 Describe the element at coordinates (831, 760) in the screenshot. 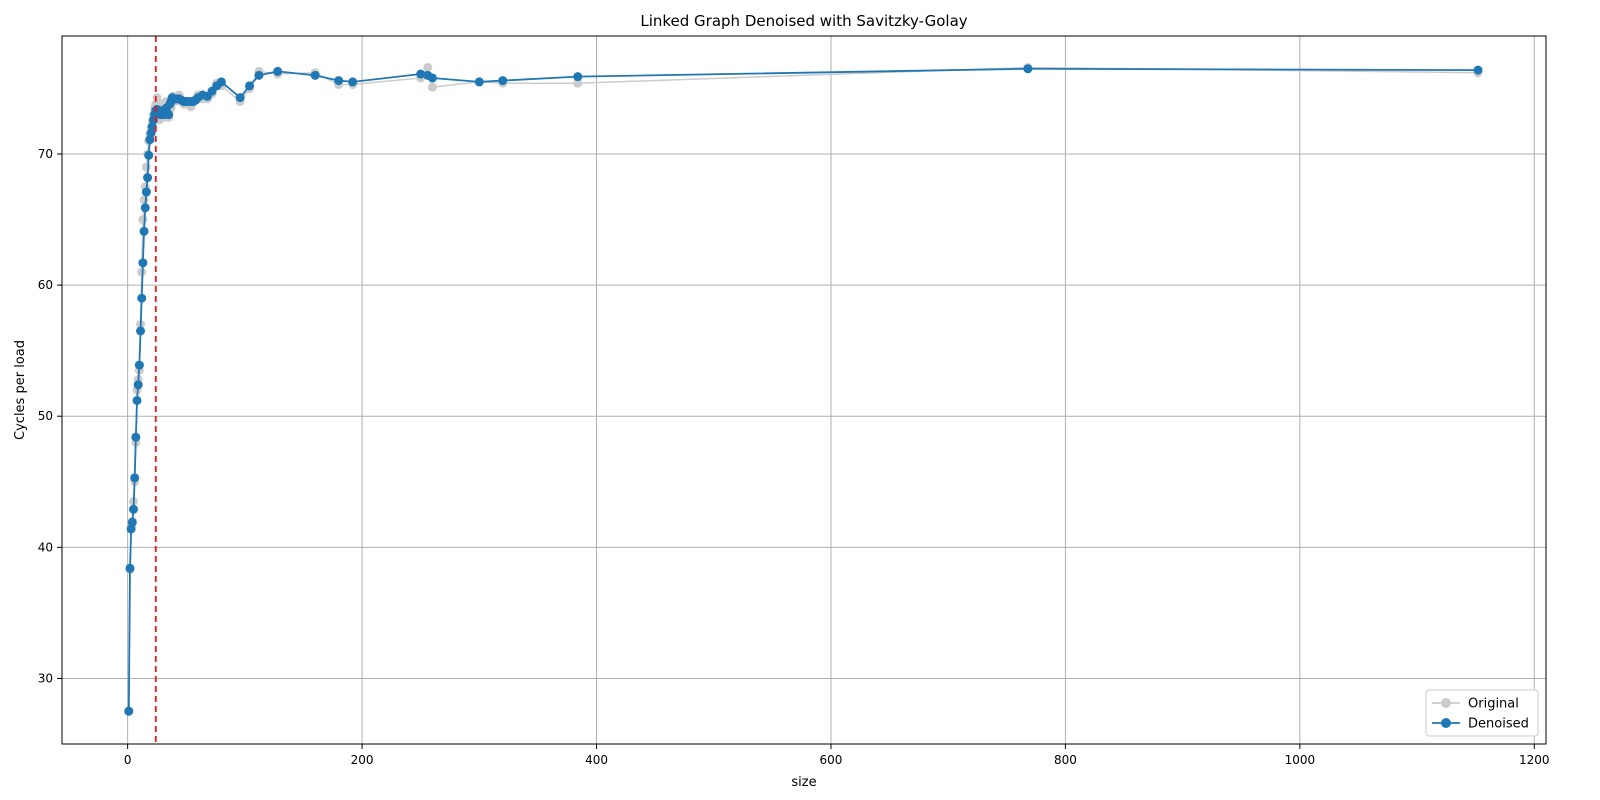

I see `x-tick-label: 600` at that location.